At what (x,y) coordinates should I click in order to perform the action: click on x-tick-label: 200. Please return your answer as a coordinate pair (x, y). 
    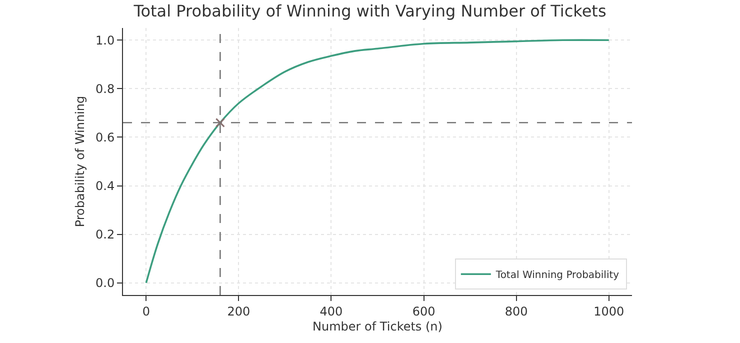
    Looking at the image, I should click on (238, 311).